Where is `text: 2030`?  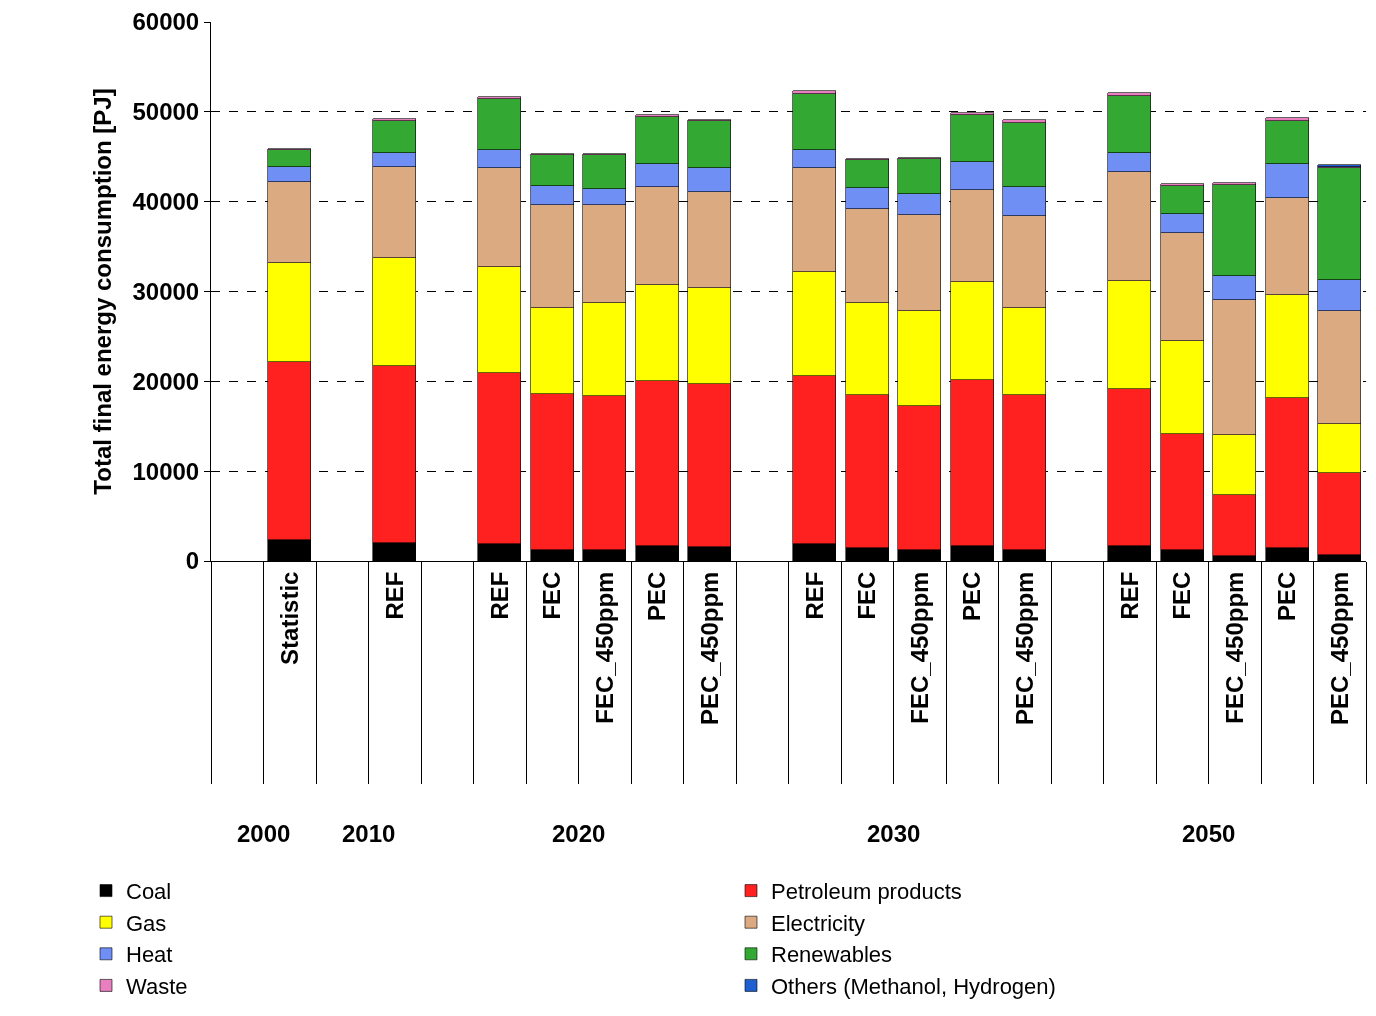 text: 2030 is located at coordinates (894, 833).